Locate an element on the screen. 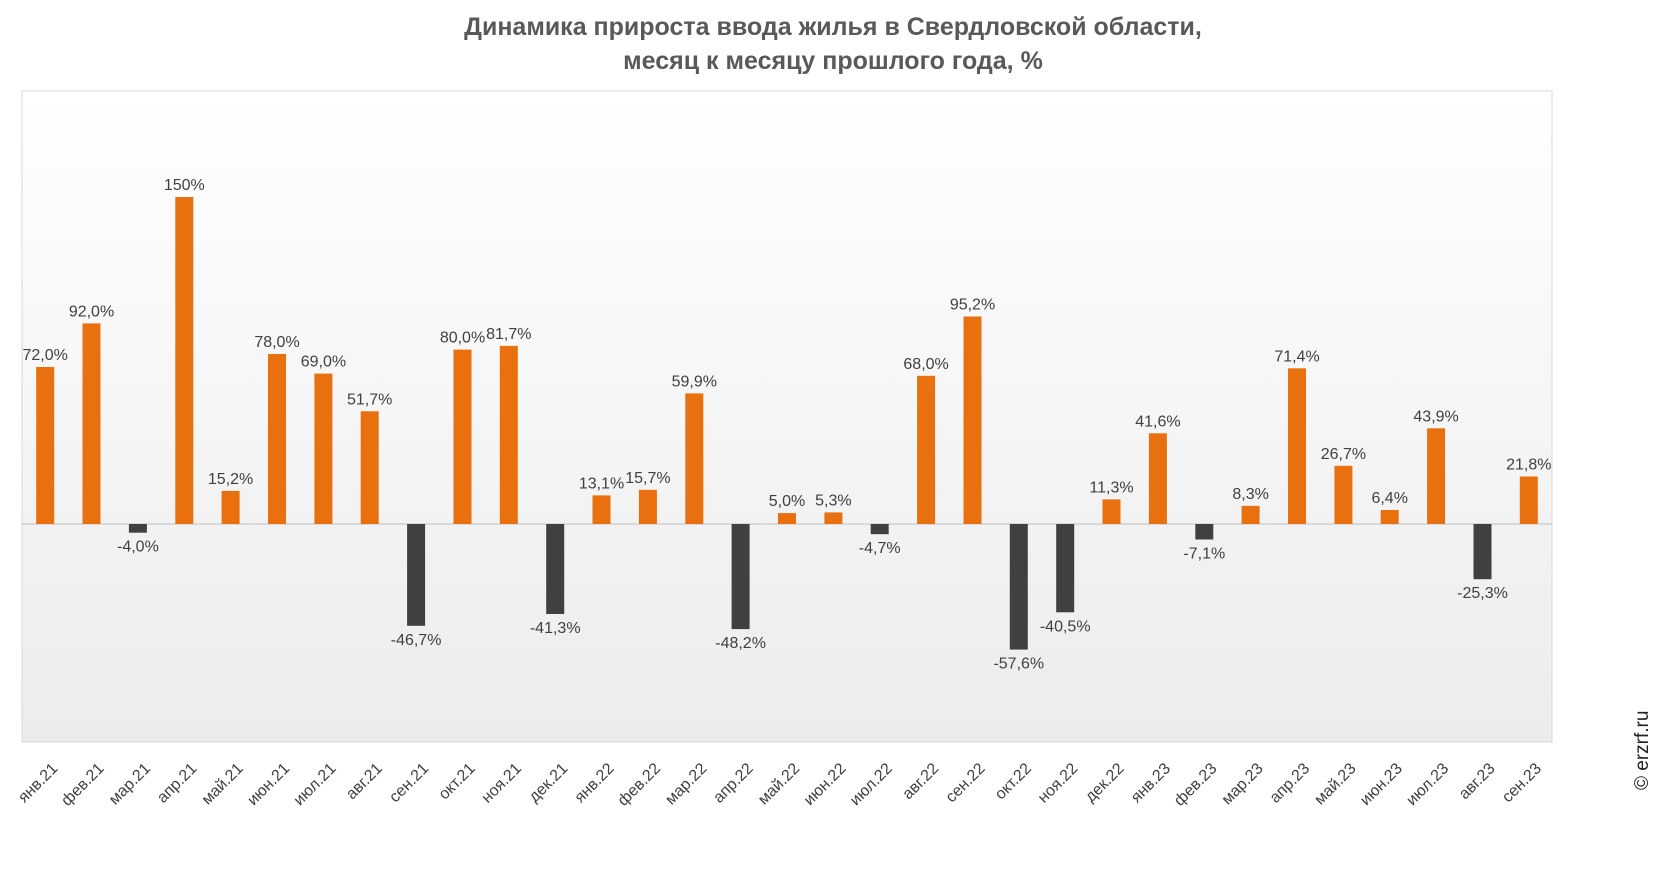 This screenshot has width=1666, height=872. data-label: 15,7% is located at coordinates (647, 478).